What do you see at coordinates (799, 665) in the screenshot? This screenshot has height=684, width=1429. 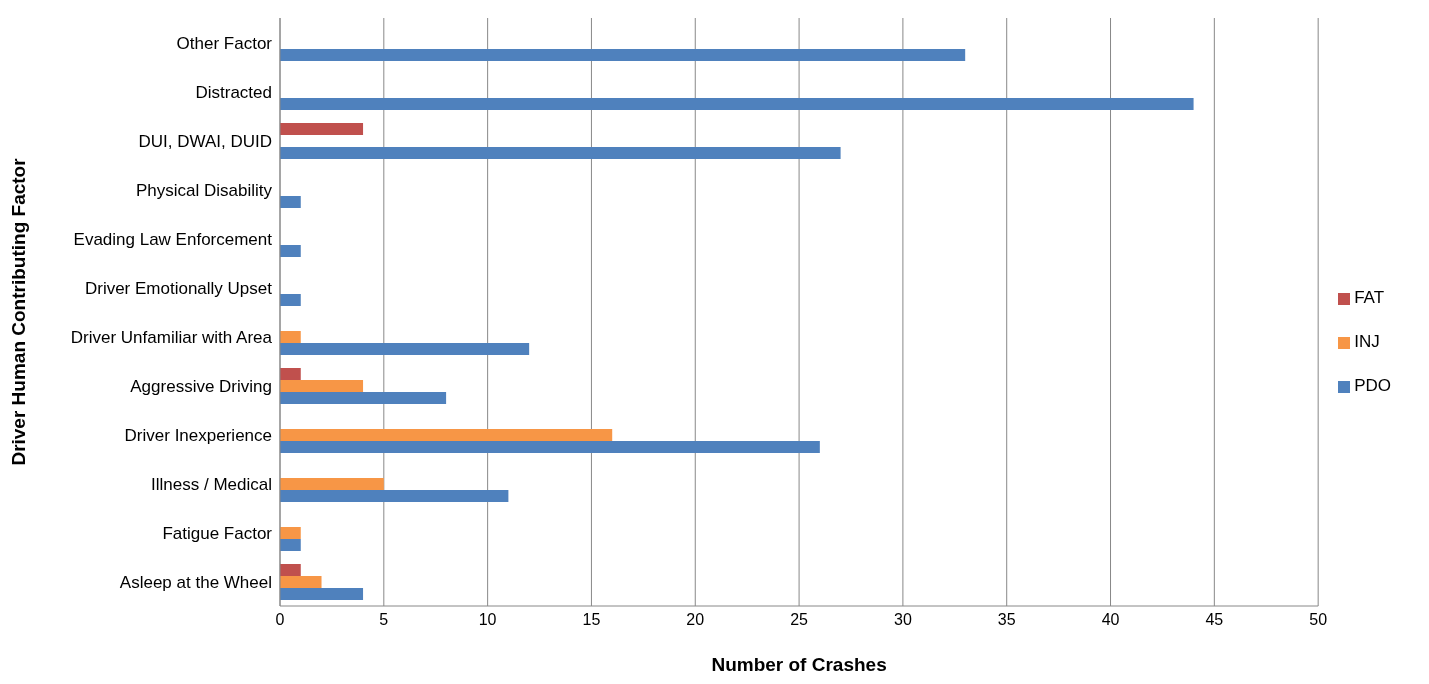 I see `x-axis-title: Number of Crashes` at bounding box center [799, 665].